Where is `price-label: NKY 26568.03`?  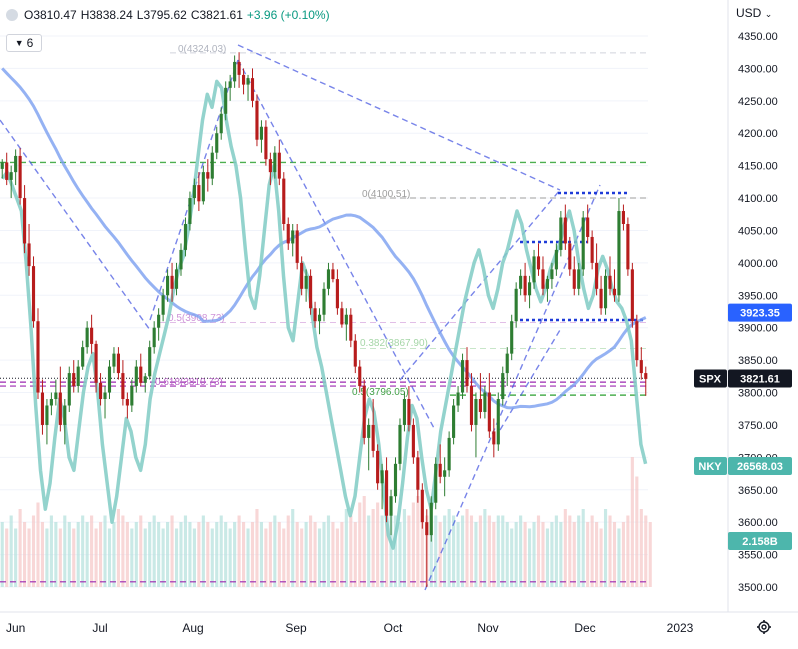
price-label: NKY 26568.03 is located at coordinates (743, 466).